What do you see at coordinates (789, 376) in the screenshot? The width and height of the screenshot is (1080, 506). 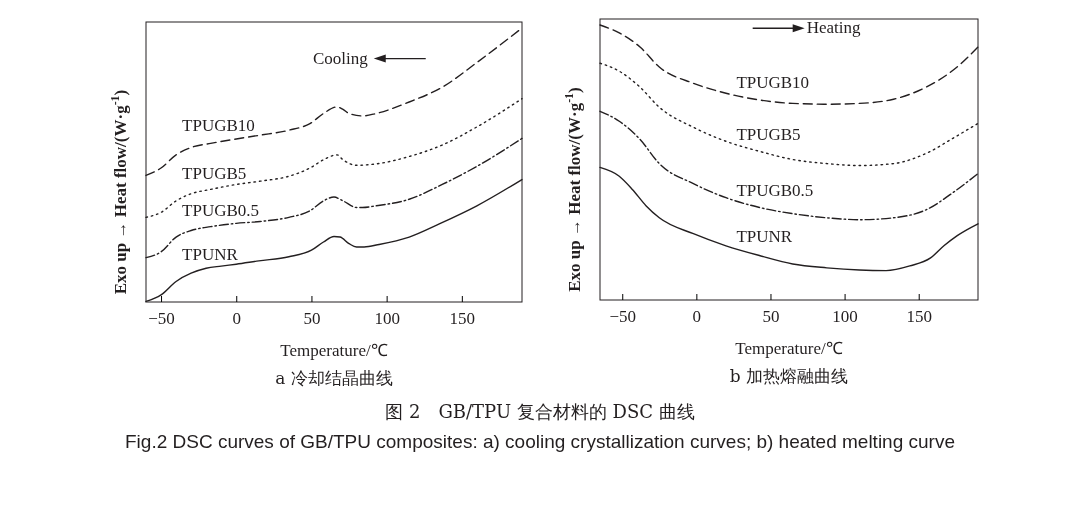 I see `text: b 加热熔融曲线` at bounding box center [789, 376].